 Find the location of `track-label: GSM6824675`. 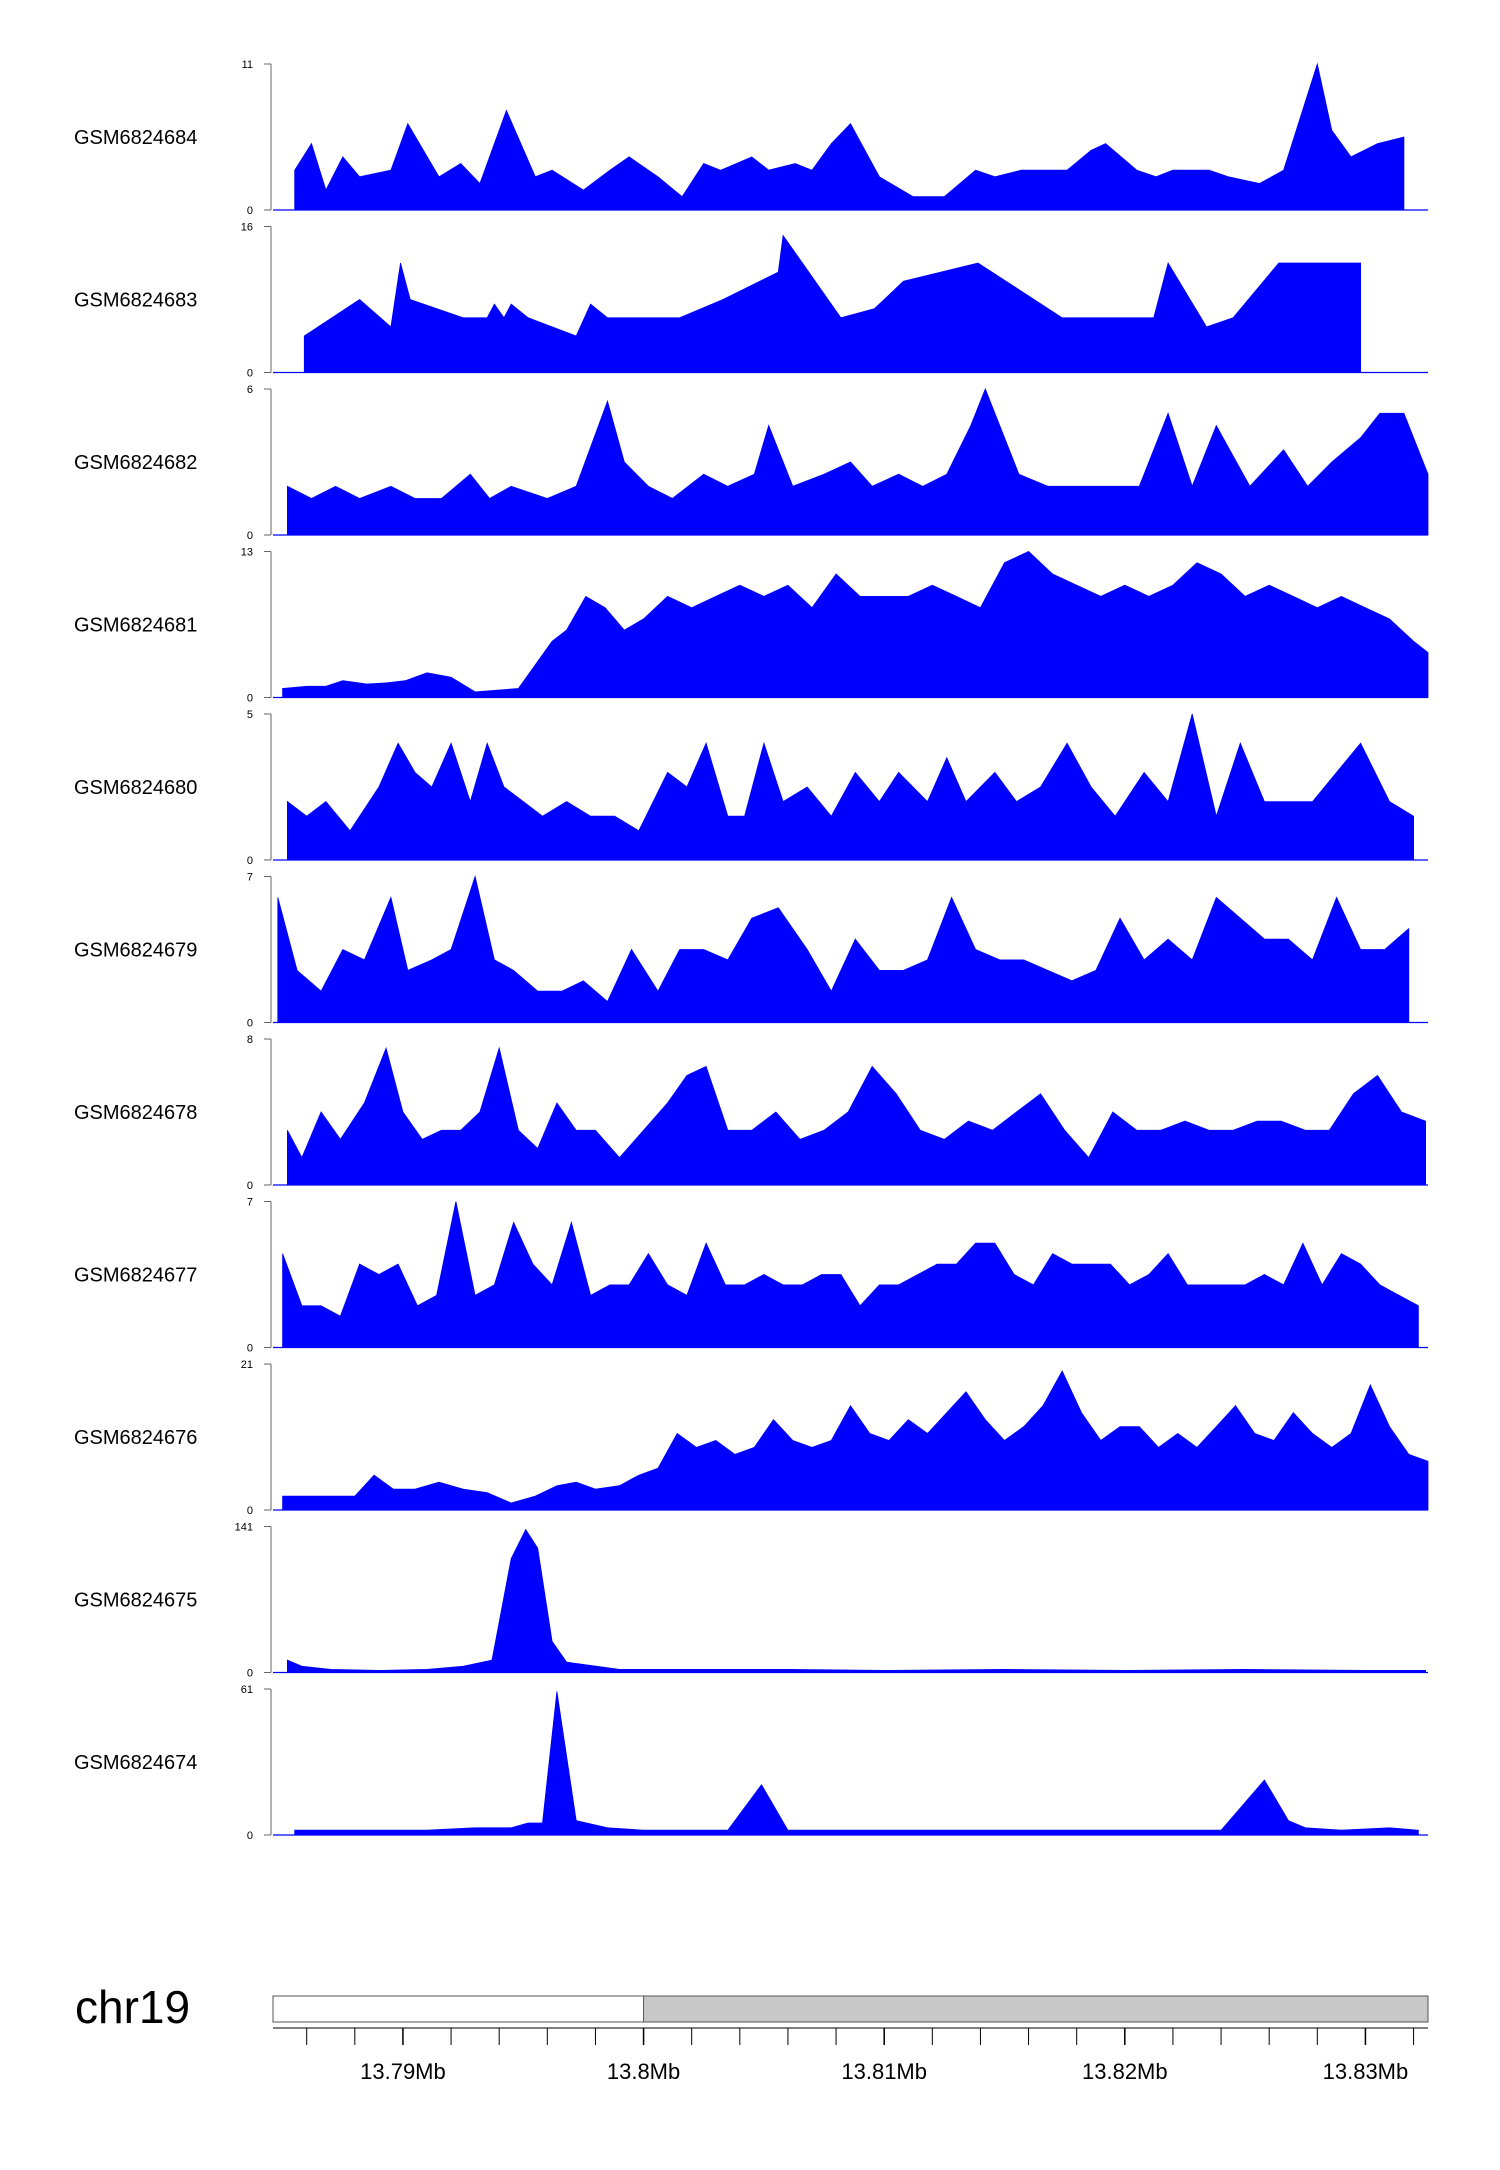

track-label: GSM6824675 is located at coordinates (135, 1601).